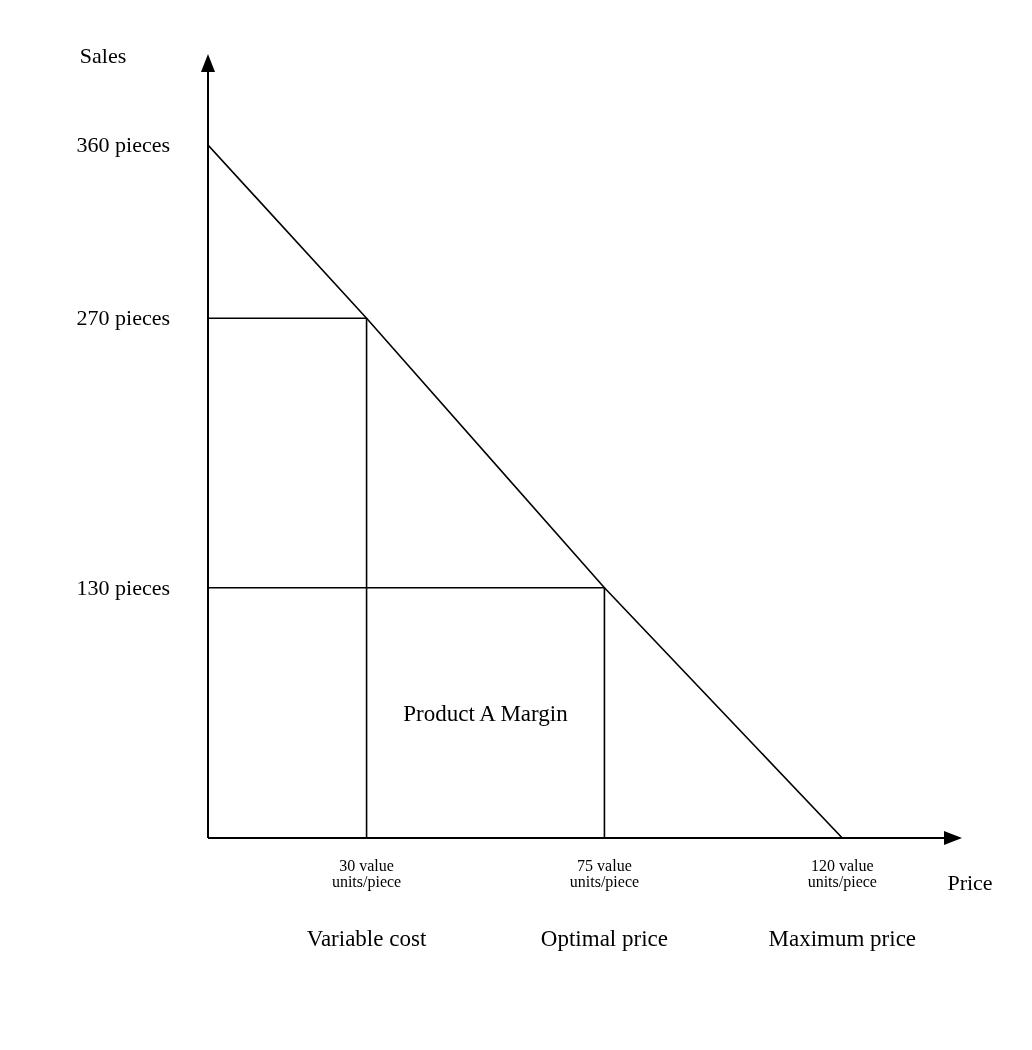 The width and height of the screenshot is (1032, 1050). I want to click on text: Maximum price, so click(842, 939).